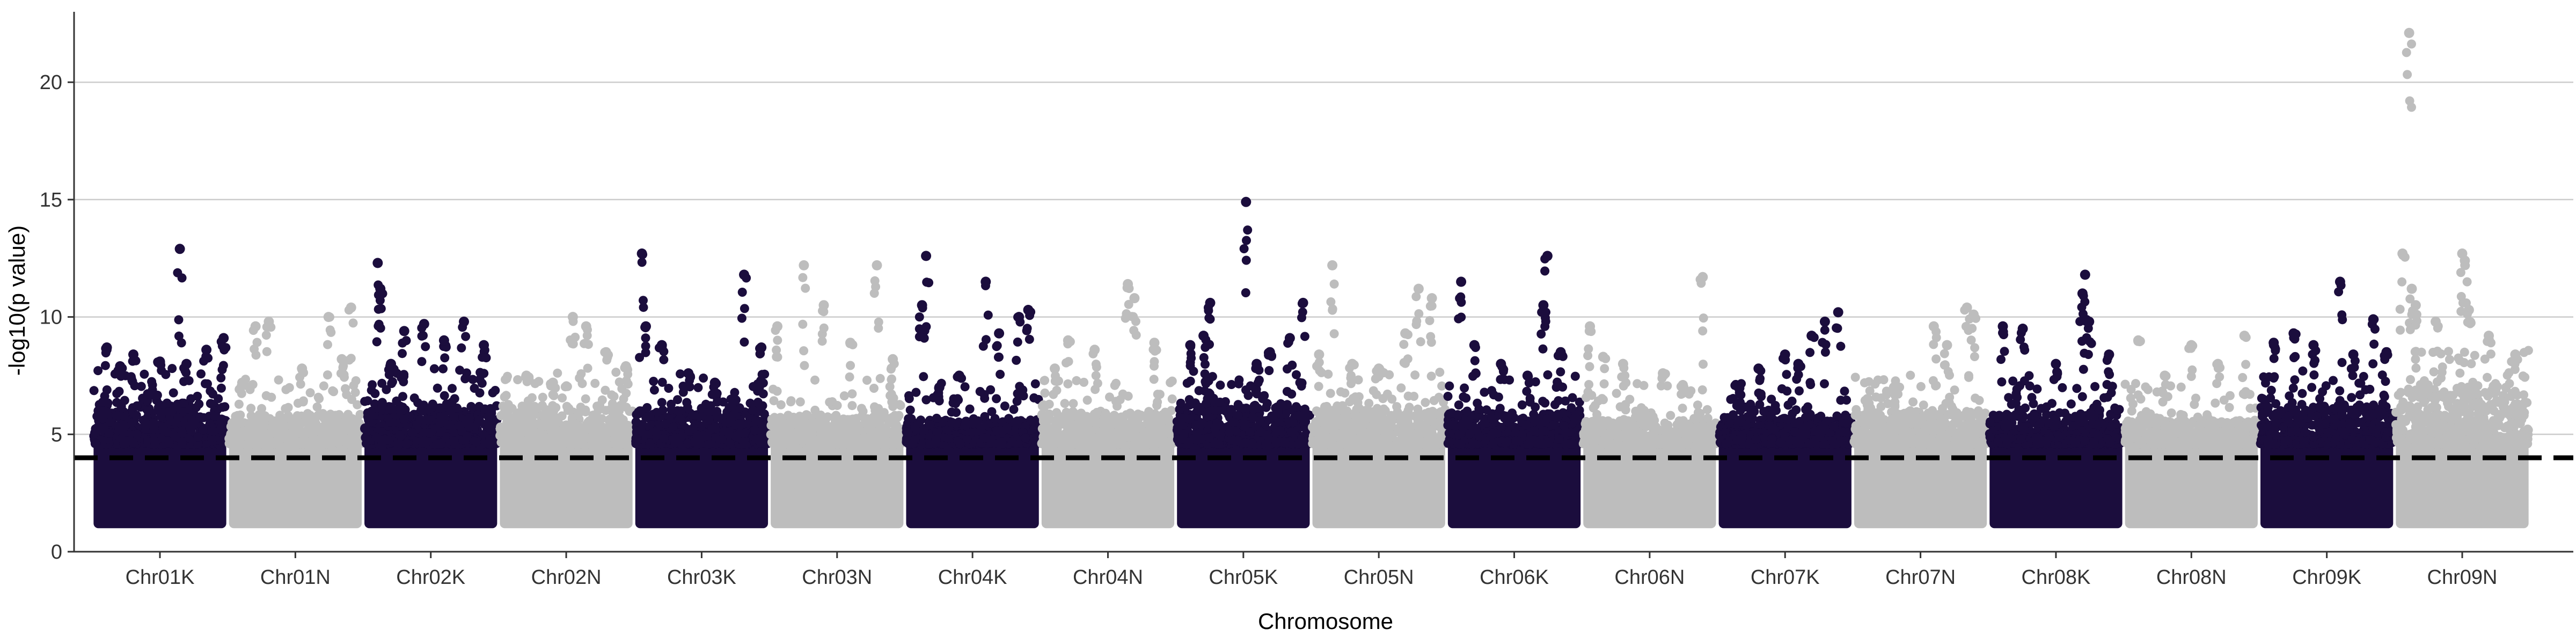 The height and width of the screenshot is (644, 2576). What do you see at coordinates (431, 393) in the screenshot?
I see `points-chr02k` at bounding box center [431, 393].